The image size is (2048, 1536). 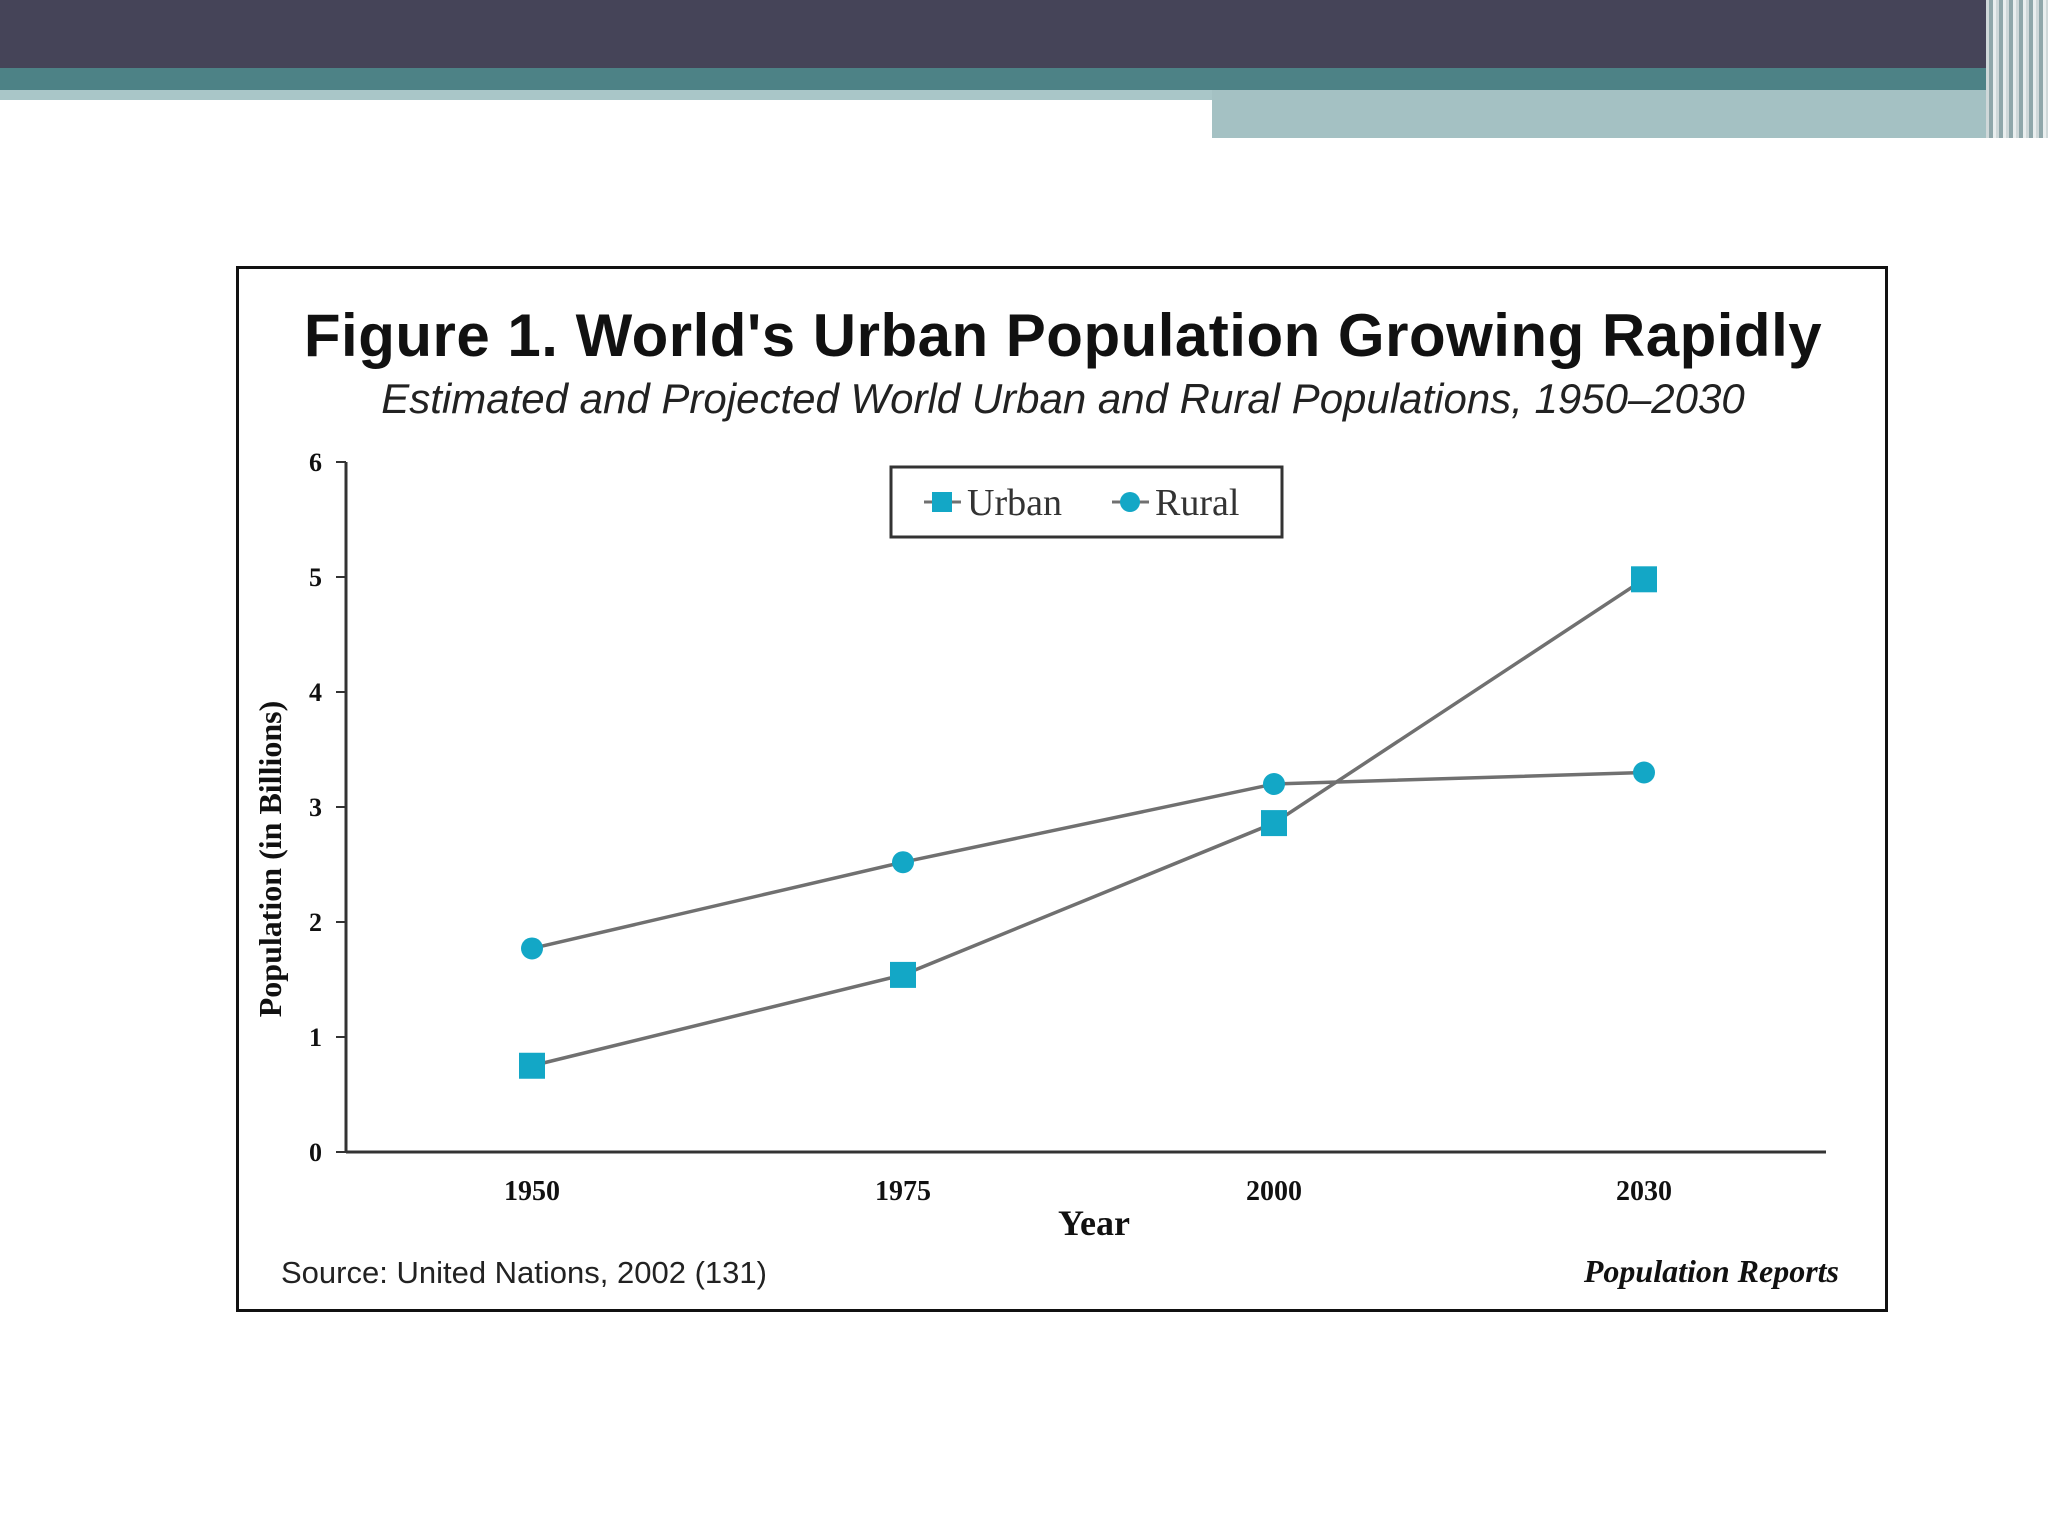 I want to click on series-rural, so click(x=1088, y=860).